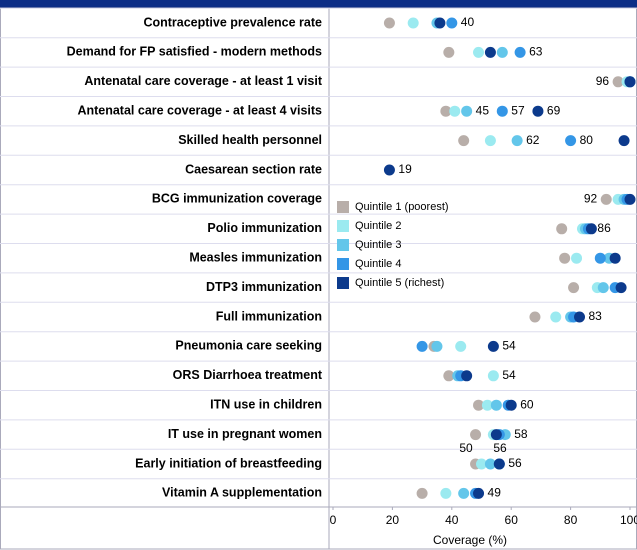 The image size is (637, 550). What do you see at coordinates (533, 140) in the screenshot?
I see `data-label: 62` at bounding box center [533, 140].